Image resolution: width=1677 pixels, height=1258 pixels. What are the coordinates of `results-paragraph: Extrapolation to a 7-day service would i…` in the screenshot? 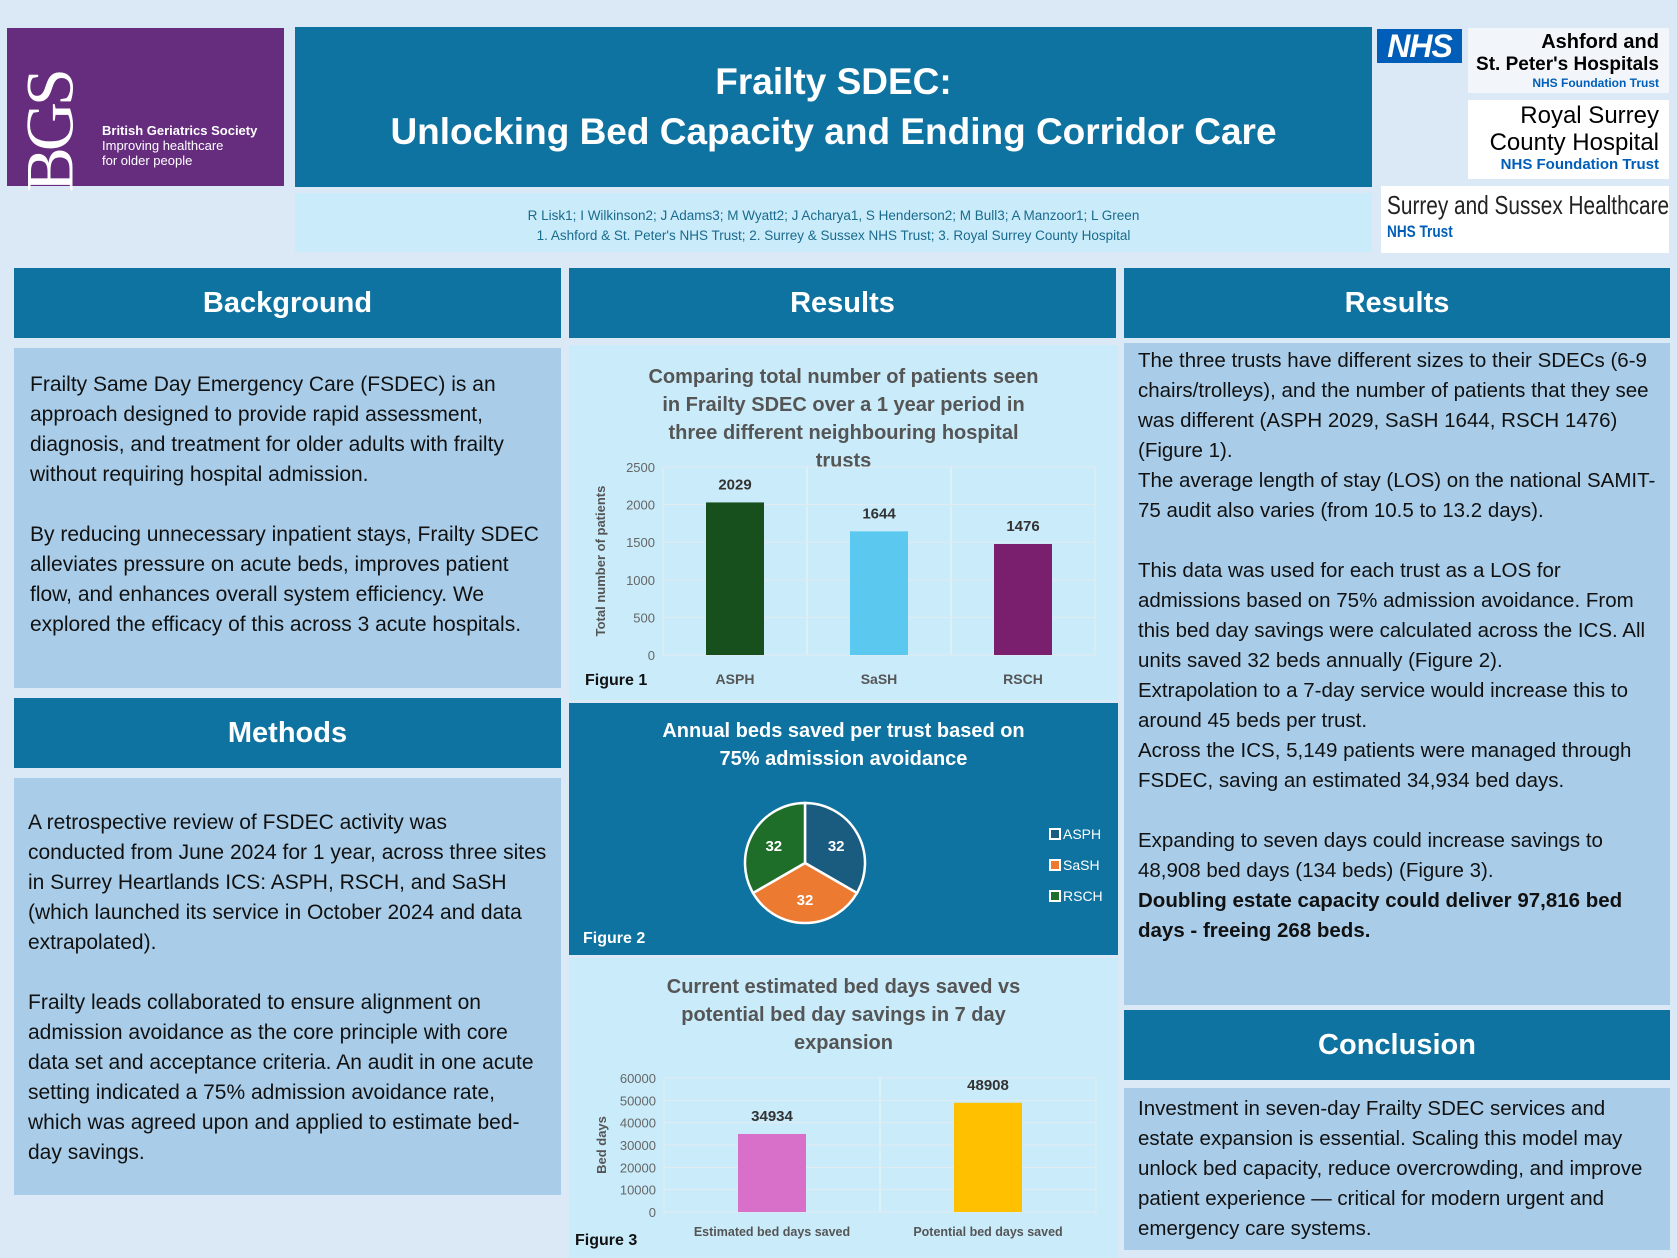 It's located at (1383, 705).